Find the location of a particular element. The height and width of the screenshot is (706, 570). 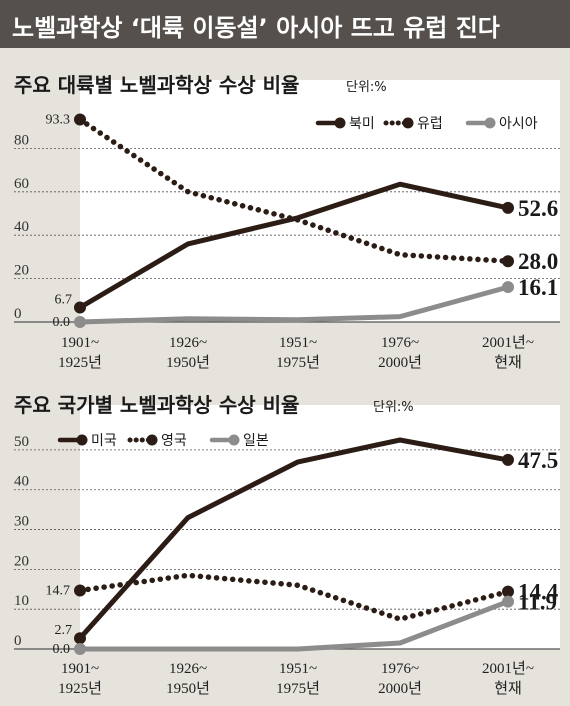

header-banner: 노벨과학상 ‘대륙 이동설’ 아시아 뜨고 유럽 진다 is located at coordinates (285, 24).